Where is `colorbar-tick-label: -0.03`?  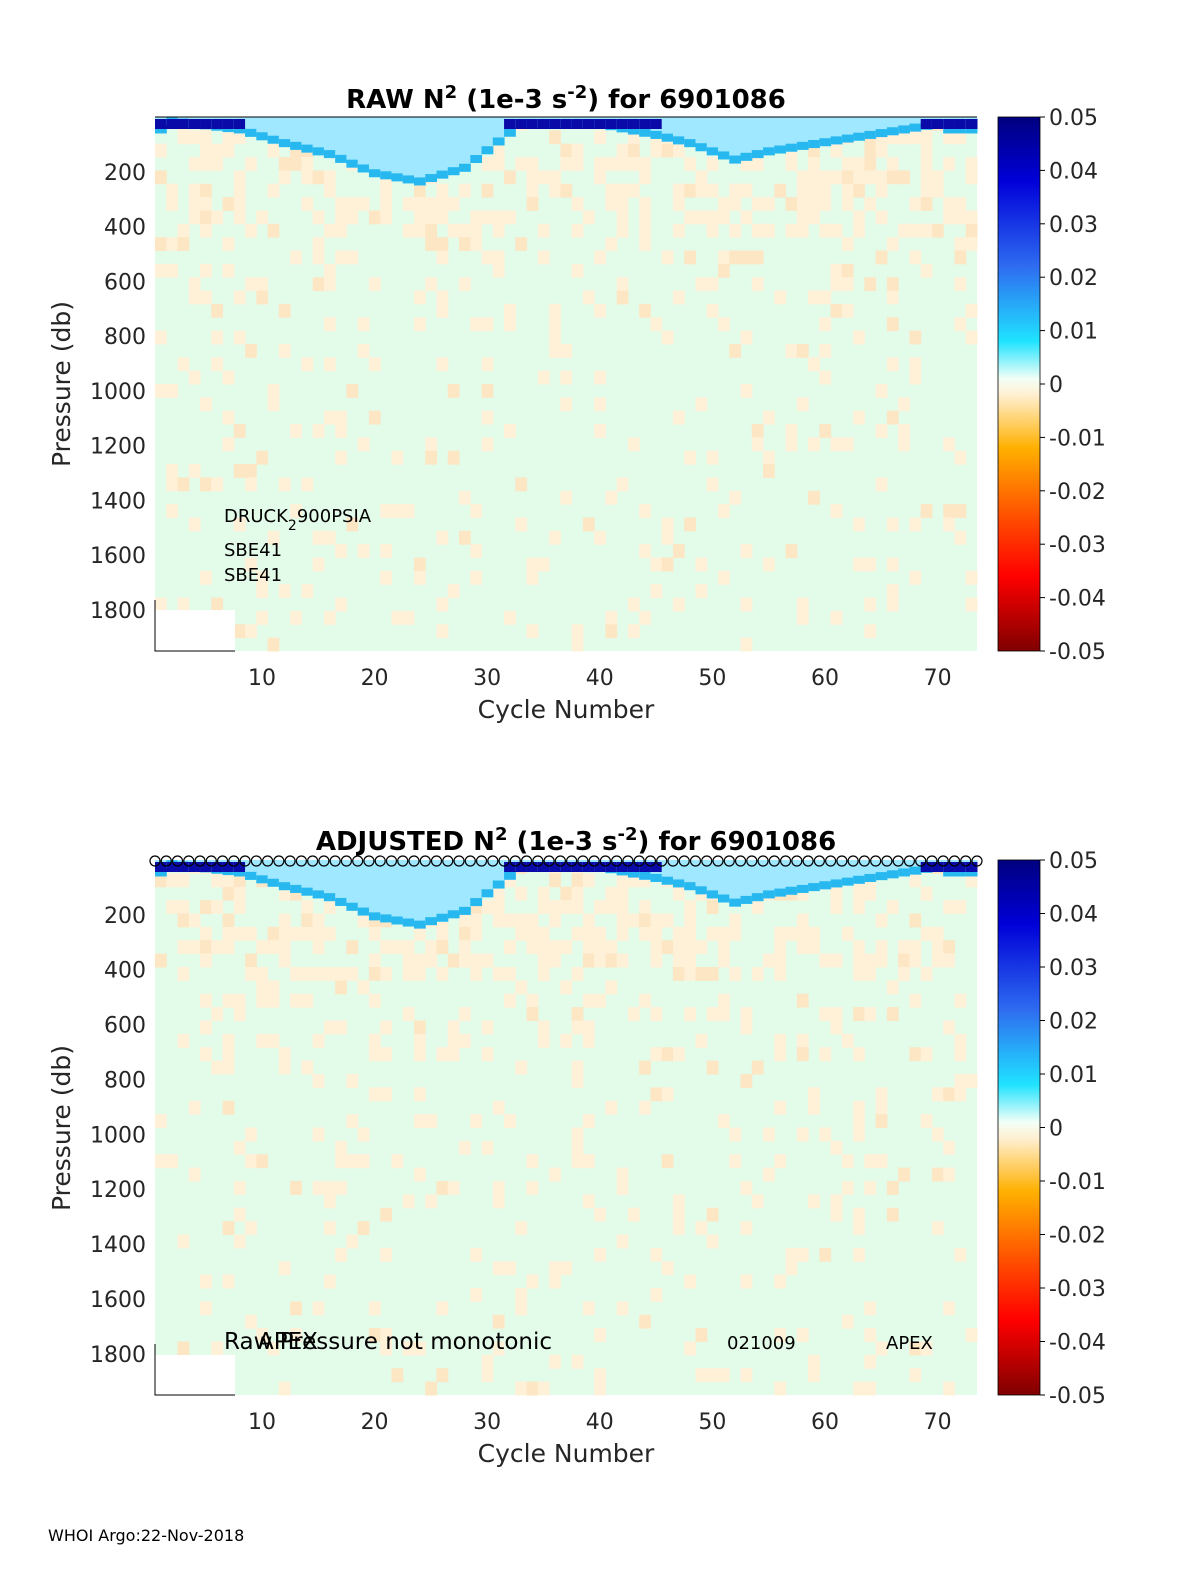
colorbar-tick-label: -0.03 is located at coordinates (1077, 1289).